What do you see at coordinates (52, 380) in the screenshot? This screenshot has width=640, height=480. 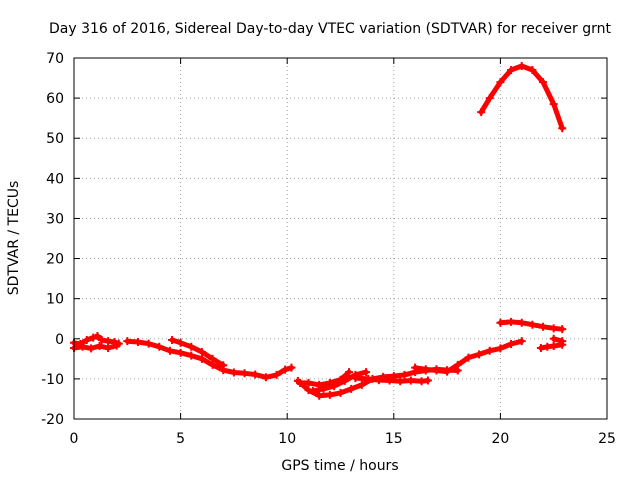 I see `y-tick-label: -10` at bounding box center [52, 380].